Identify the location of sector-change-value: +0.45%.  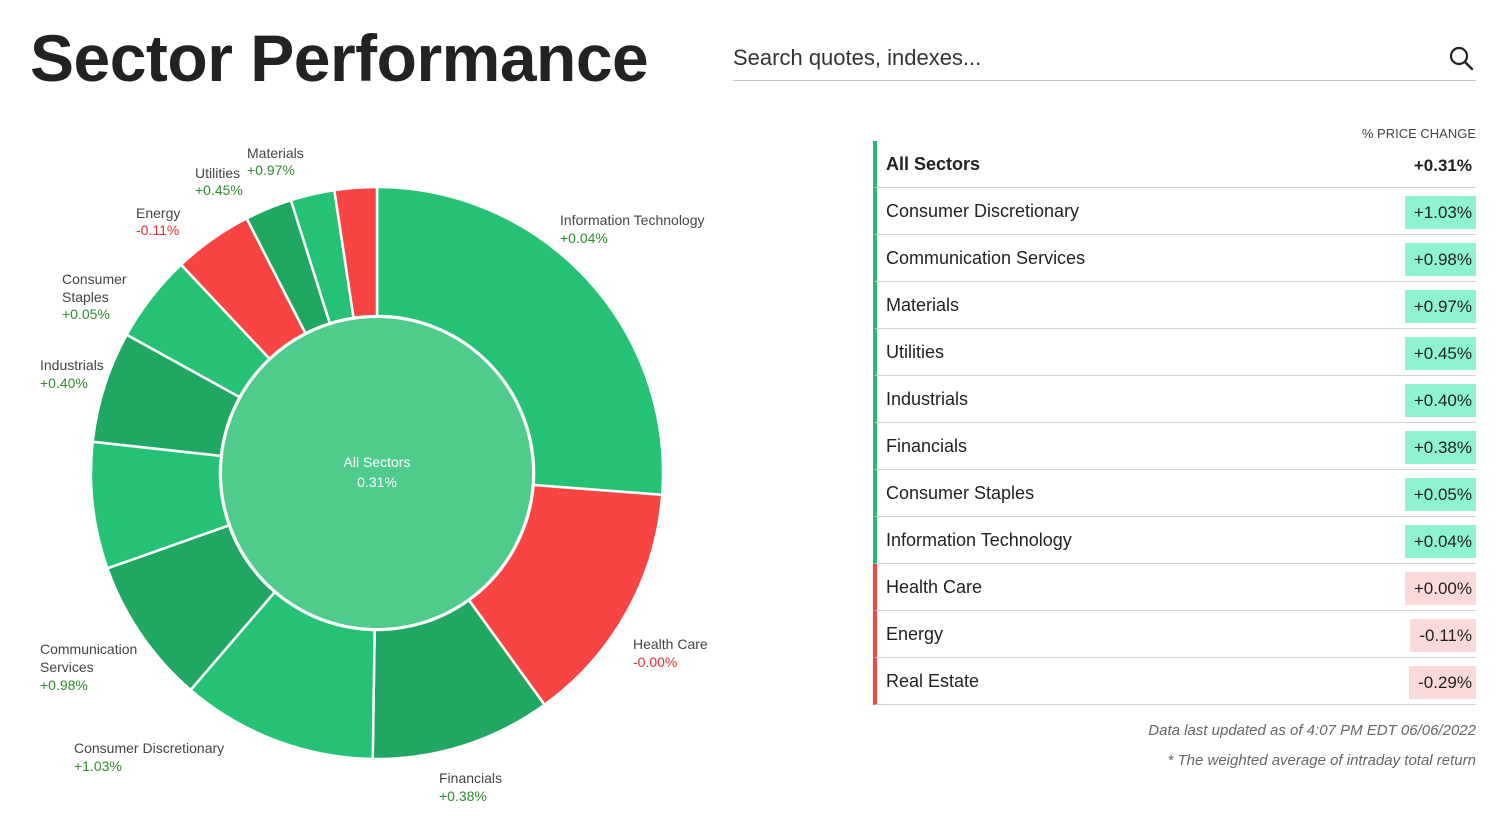
(1440, 353).